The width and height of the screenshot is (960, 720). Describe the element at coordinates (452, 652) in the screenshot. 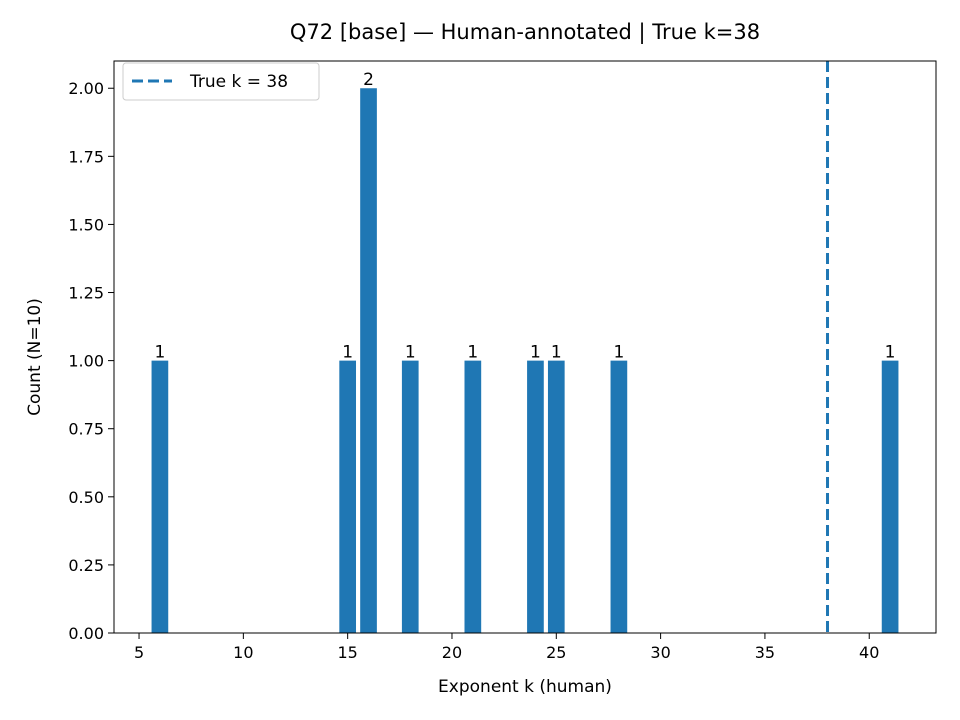

I see `x-tick-label: 20` at that location.